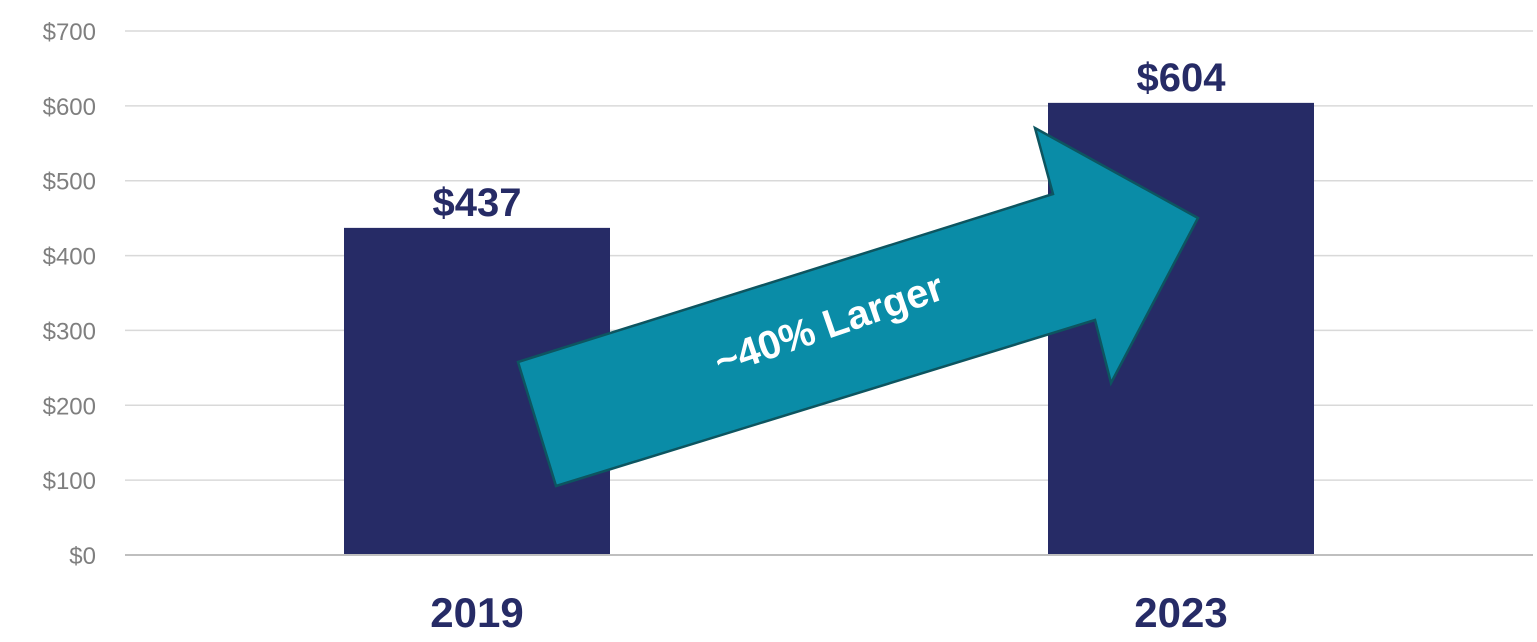 This screenshot has height=642, width=1537. I want to click on y-tick-label: $700, so click(69, 32).